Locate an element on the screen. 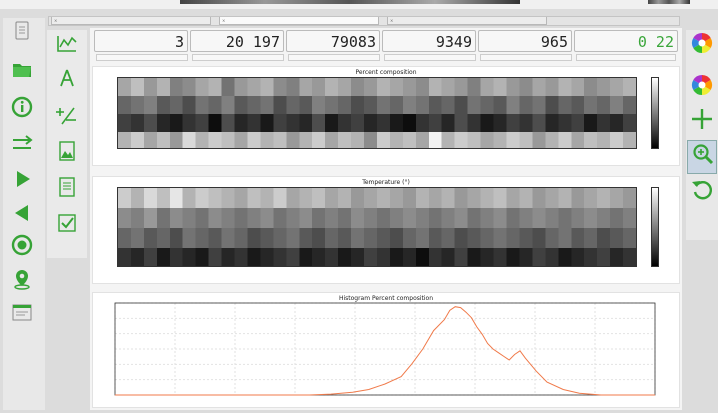  tab-3: × is located at coordinates (467, 21).